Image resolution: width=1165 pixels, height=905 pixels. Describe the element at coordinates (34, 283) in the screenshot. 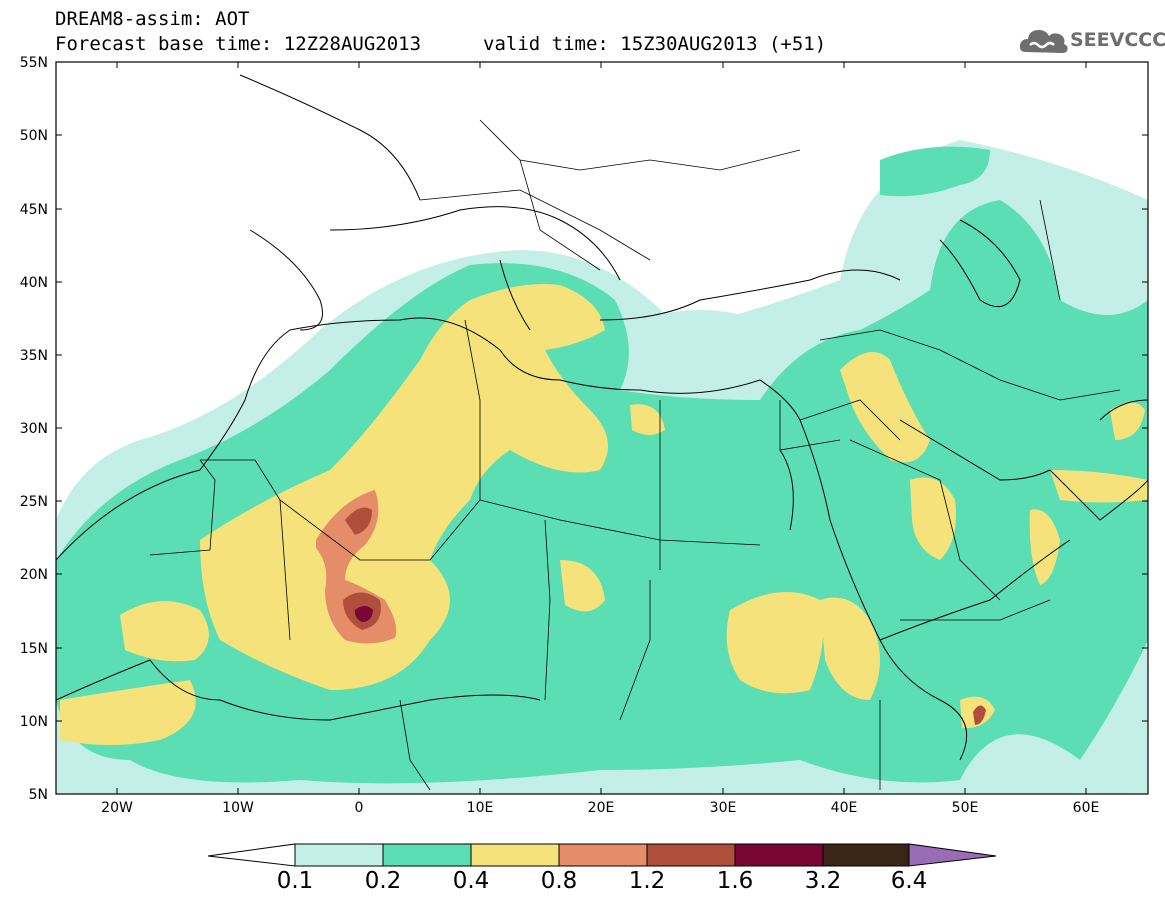

I see `lat-label: 40N` at that location.